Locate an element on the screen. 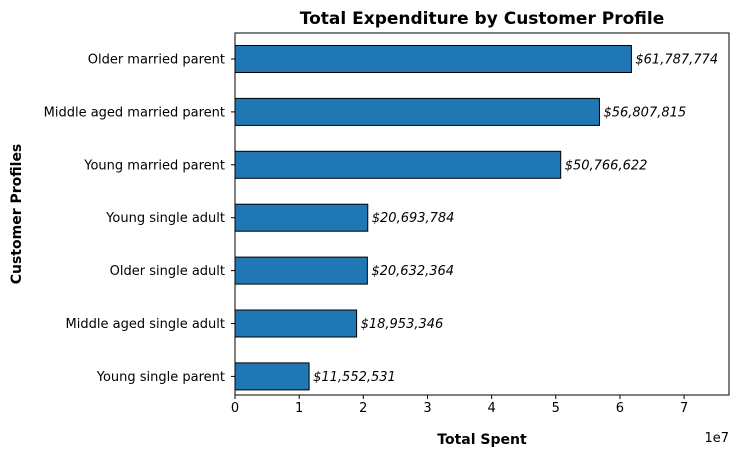 The height and width of the screenshot is (457, 740). x-ticks: 0 1 2 3 4 5 6 7 is located at coordinates (459, 405).